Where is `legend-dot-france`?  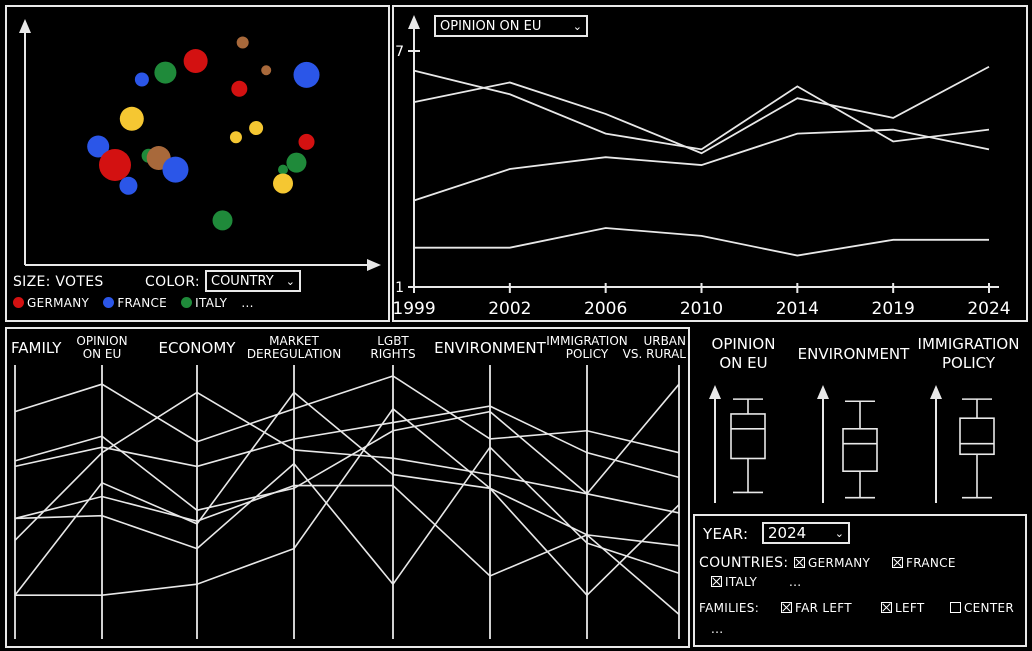
legend-dot-france is located at coordinates (109, 302).